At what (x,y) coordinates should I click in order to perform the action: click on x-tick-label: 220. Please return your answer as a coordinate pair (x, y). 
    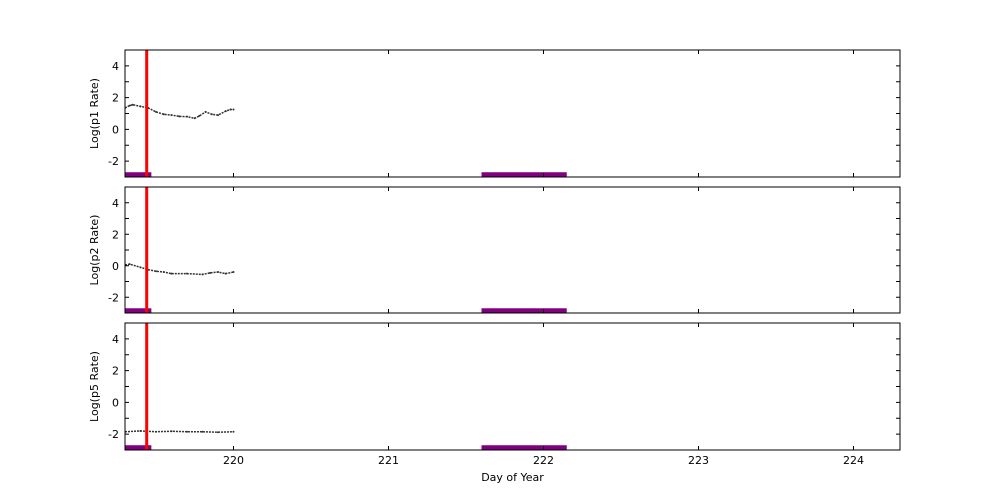
    Looking at the image, I should click on (233, 460).